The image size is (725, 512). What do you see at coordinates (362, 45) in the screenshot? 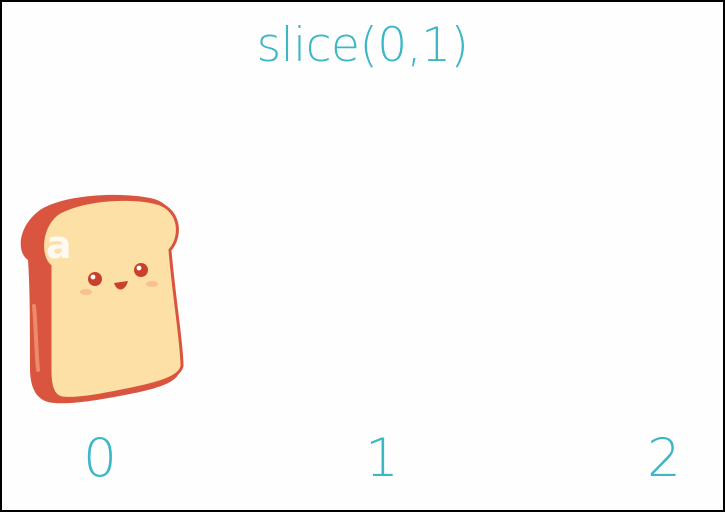
I see `diagram-title: slice(0,1)` at bounding box center [362, 45].